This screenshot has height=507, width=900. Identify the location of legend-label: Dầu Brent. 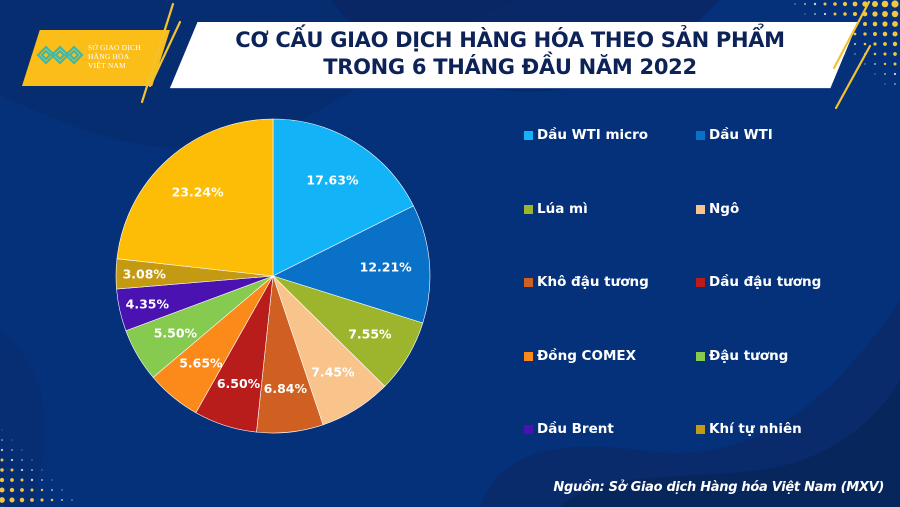
(575, 429).